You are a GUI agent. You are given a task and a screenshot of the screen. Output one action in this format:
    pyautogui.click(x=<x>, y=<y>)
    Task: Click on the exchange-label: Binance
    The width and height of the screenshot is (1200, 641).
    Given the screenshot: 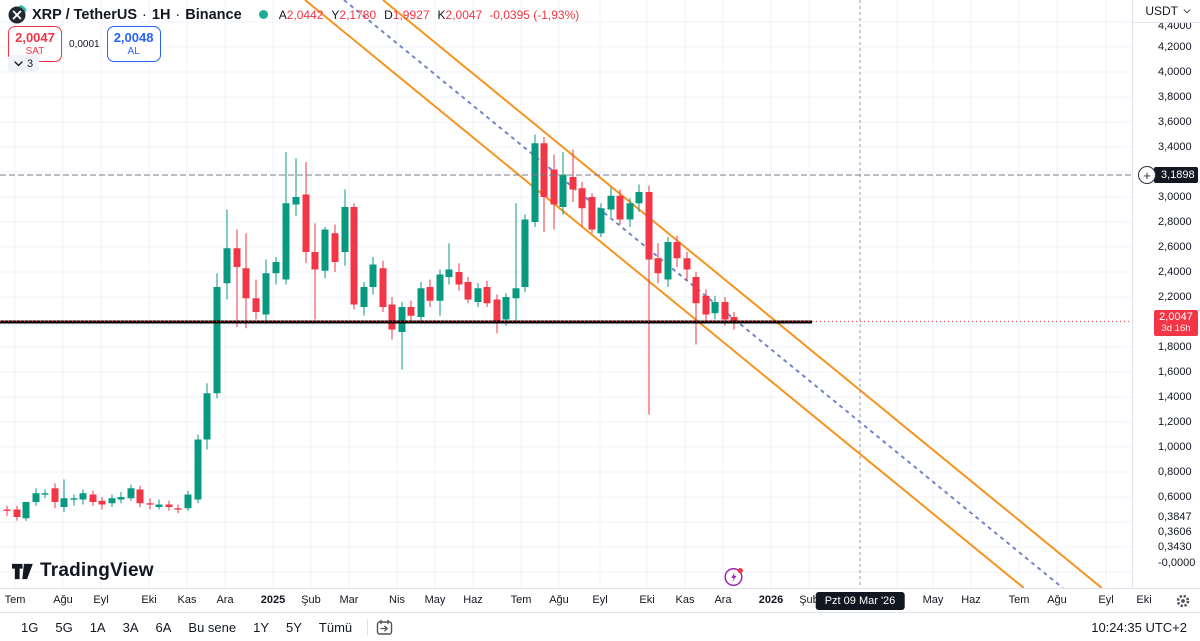 What is the action you would take?
    pyautogui.click(x=213, y=14)
    